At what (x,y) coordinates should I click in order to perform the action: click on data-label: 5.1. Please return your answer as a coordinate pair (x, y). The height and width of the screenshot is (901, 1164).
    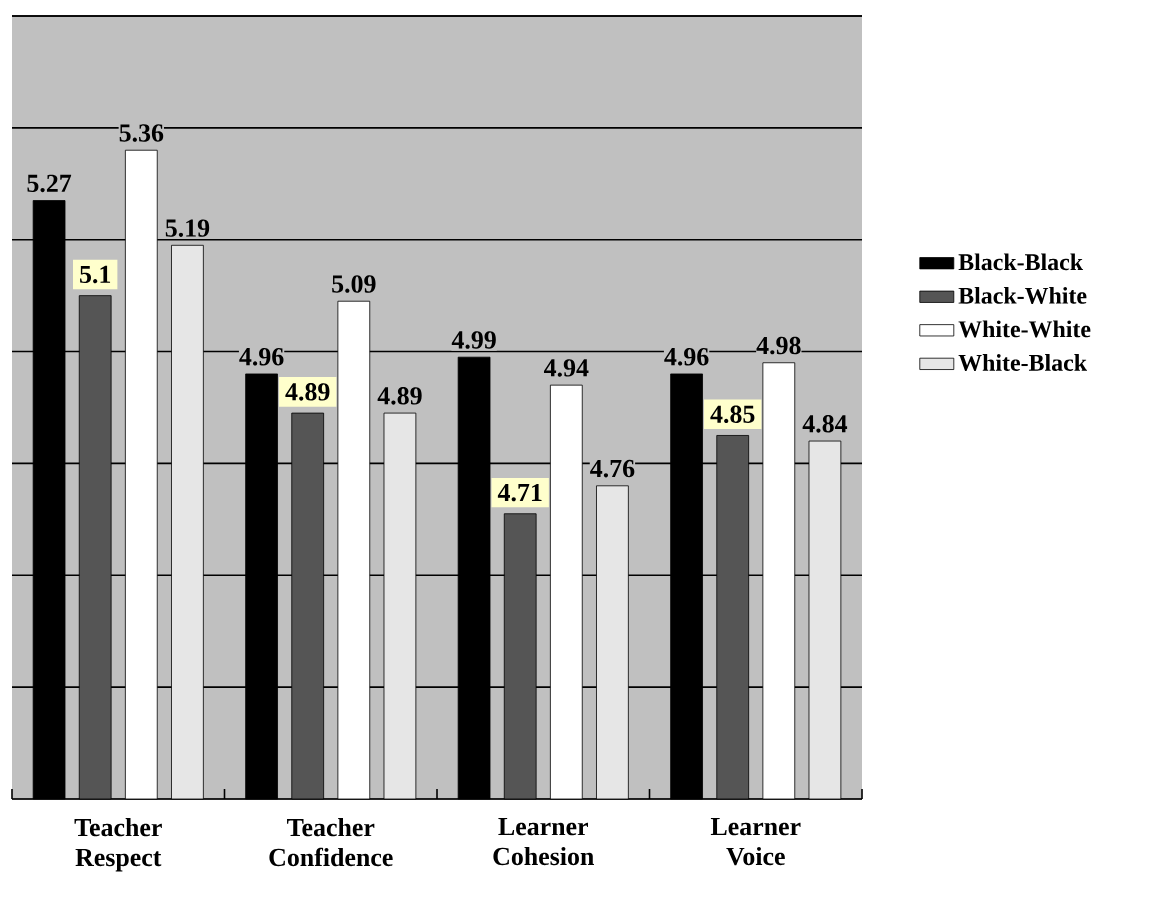
    Looking at the image, I should click on (95, 274).